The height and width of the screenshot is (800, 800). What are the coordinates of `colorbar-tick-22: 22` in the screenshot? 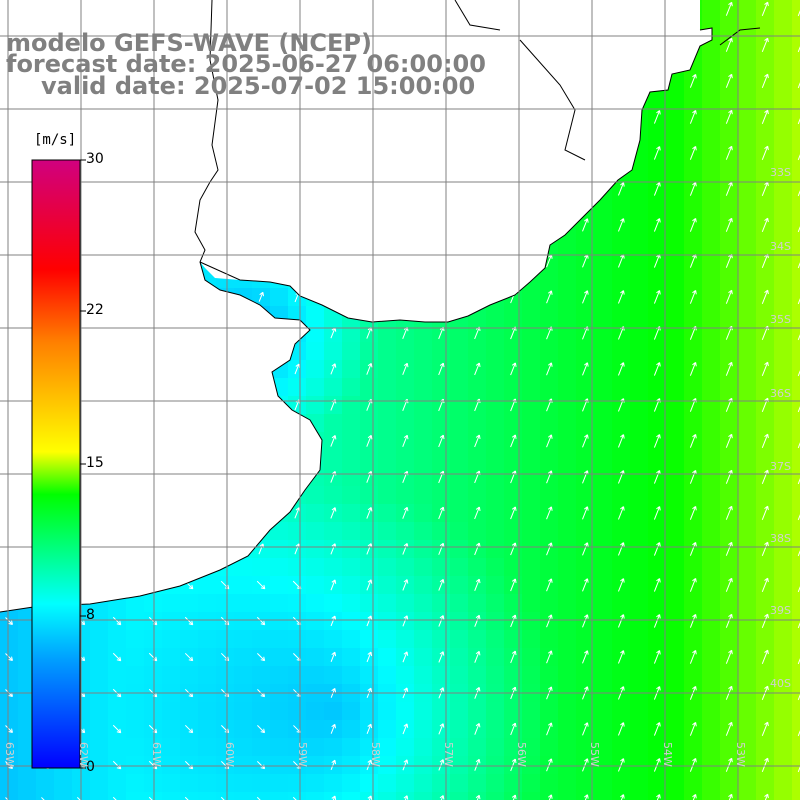 It's located at (95, 310).